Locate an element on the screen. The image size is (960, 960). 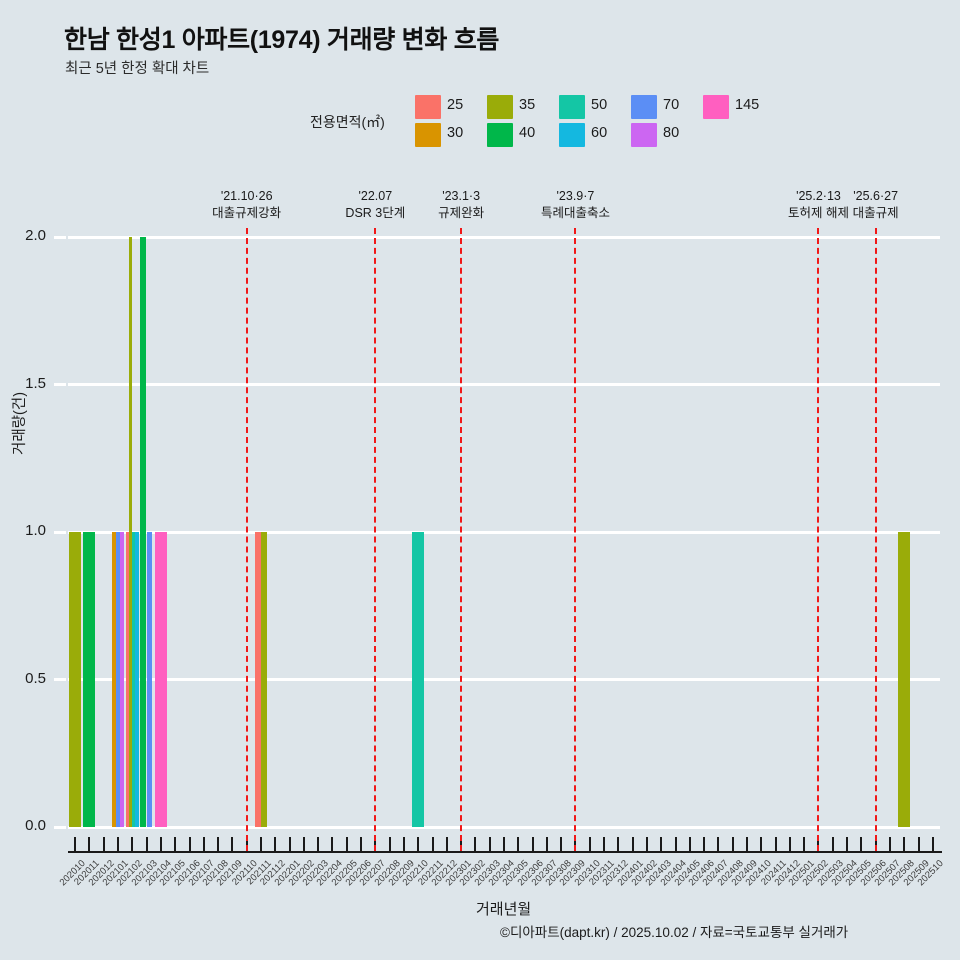
event-label-202309: '23.9·7 특례대출축소 is located at coordinates (575, 205).